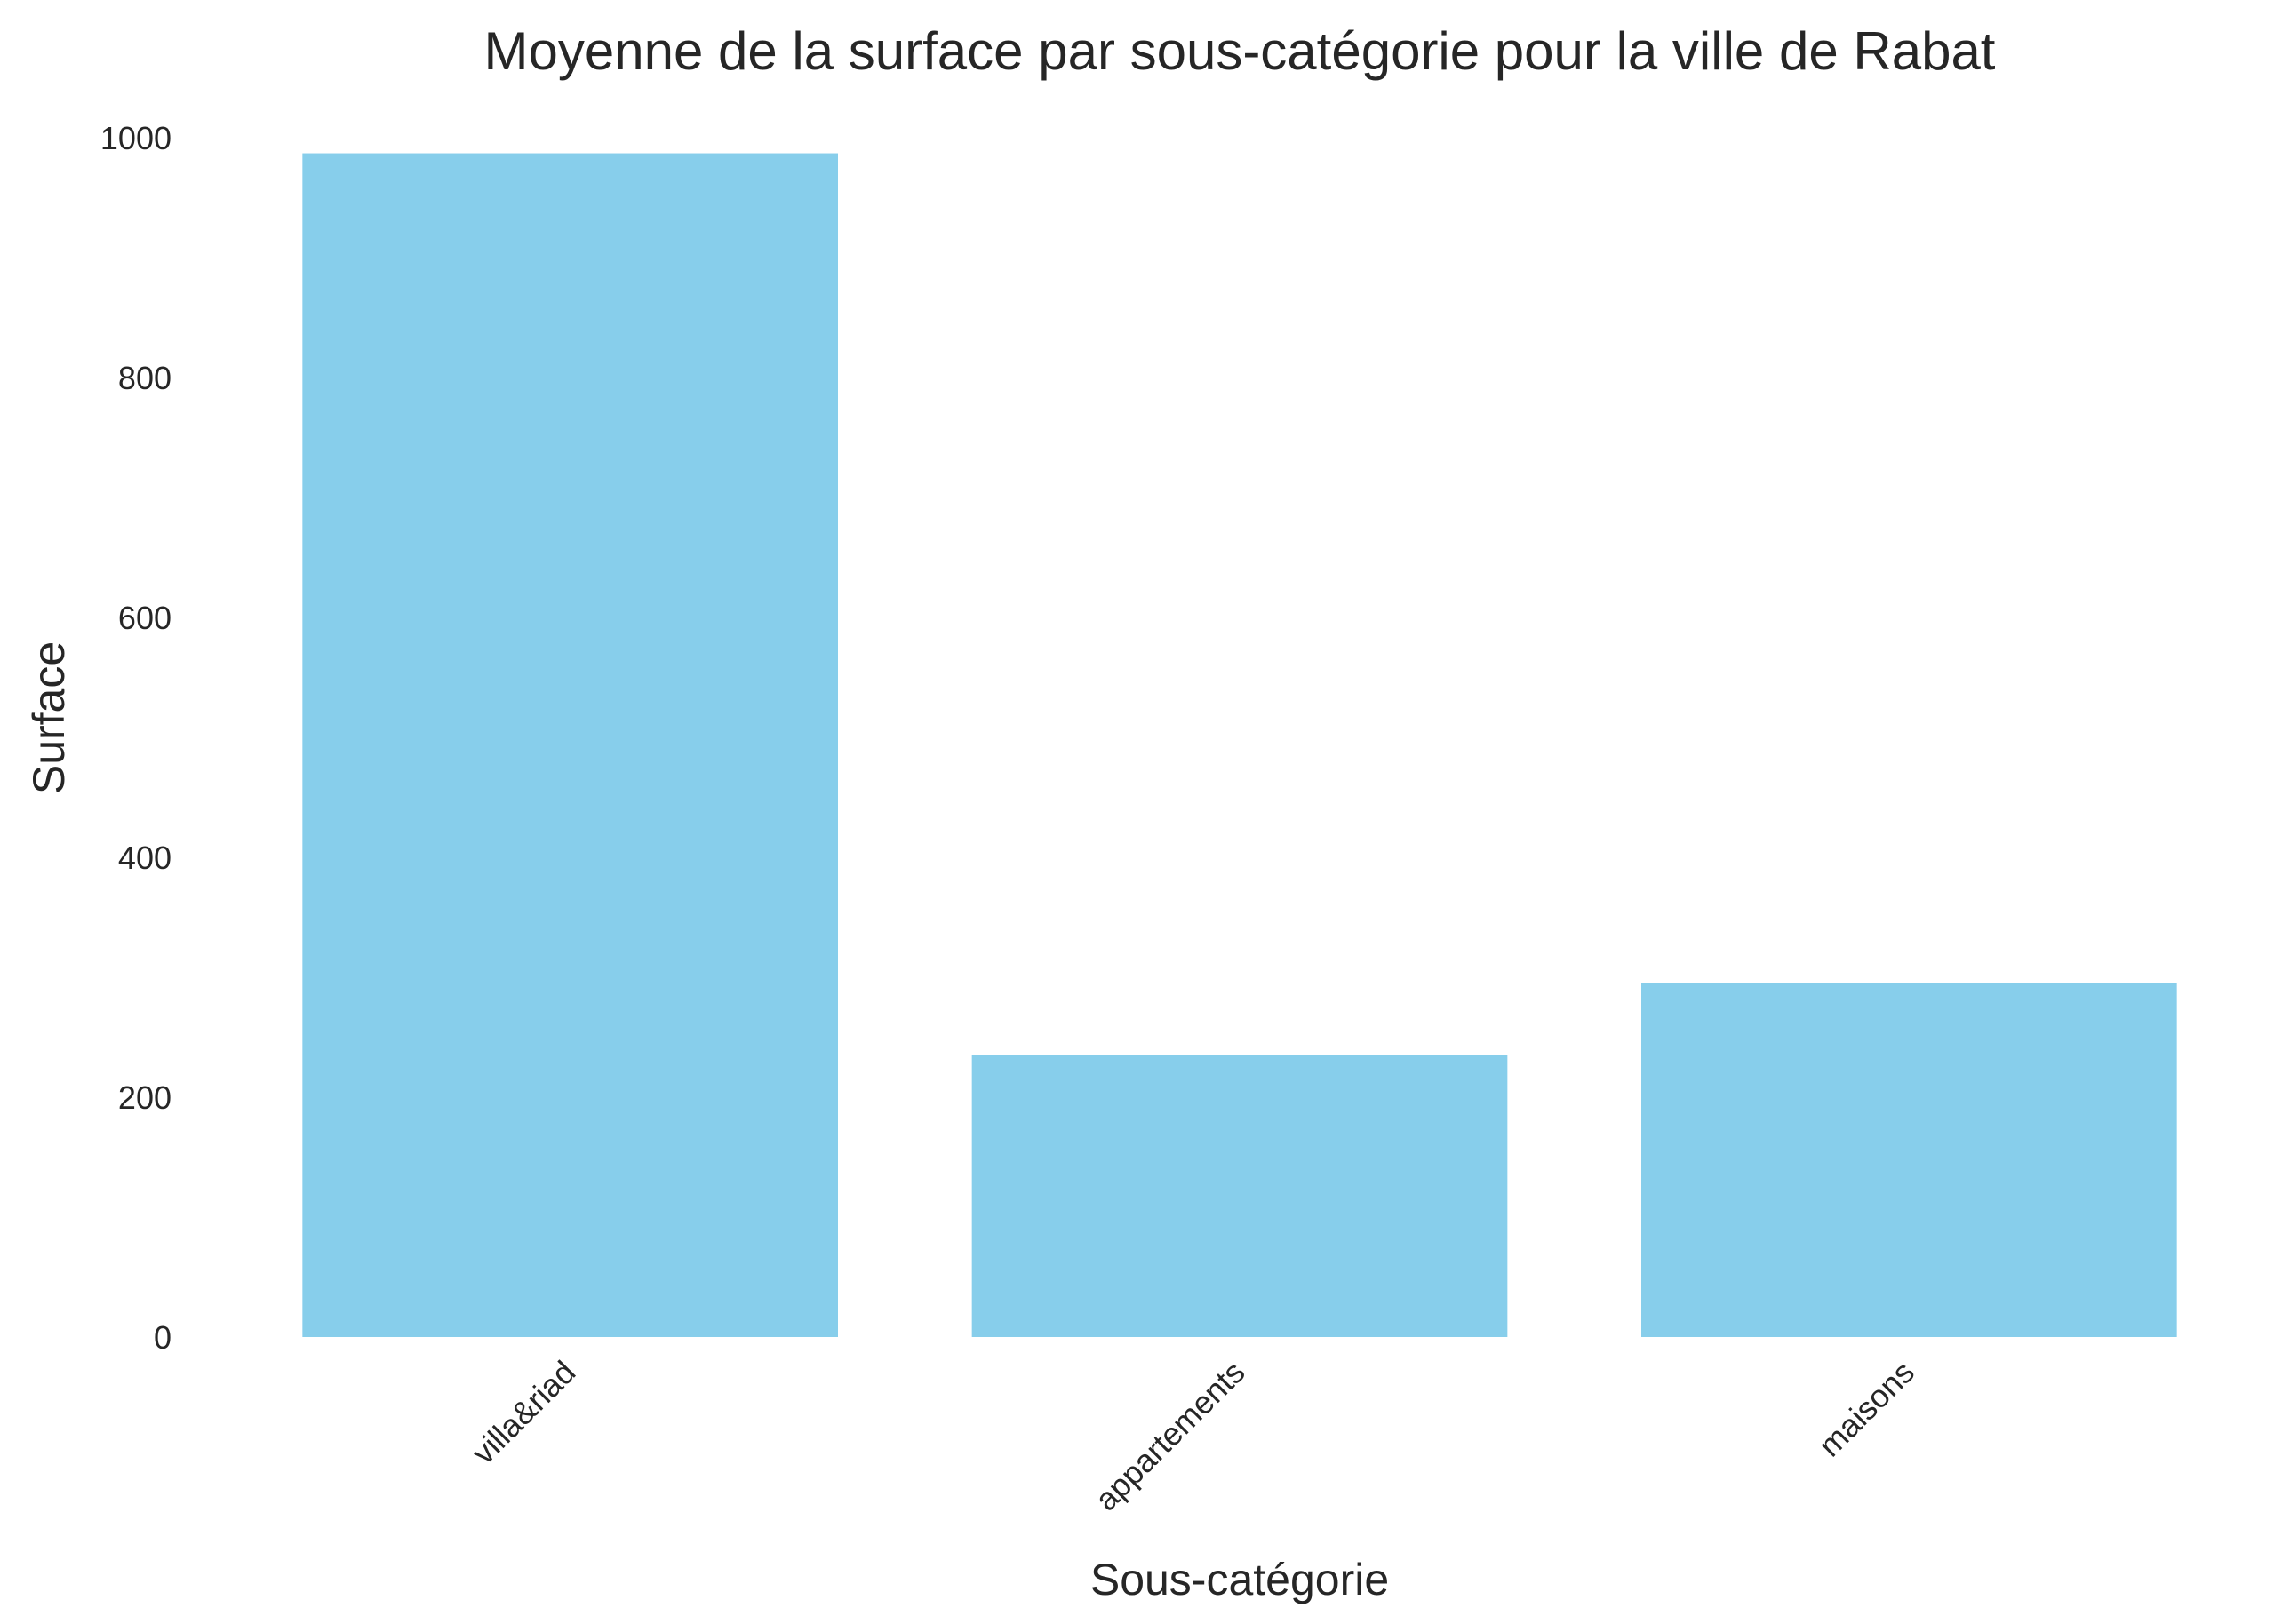 This screenshot has height=1624, width=2290. What do you see at coordinates (523, 1412) in the screenshot?
I see `x-tick-label: villa&riad` at bounding box center [523, 1412].